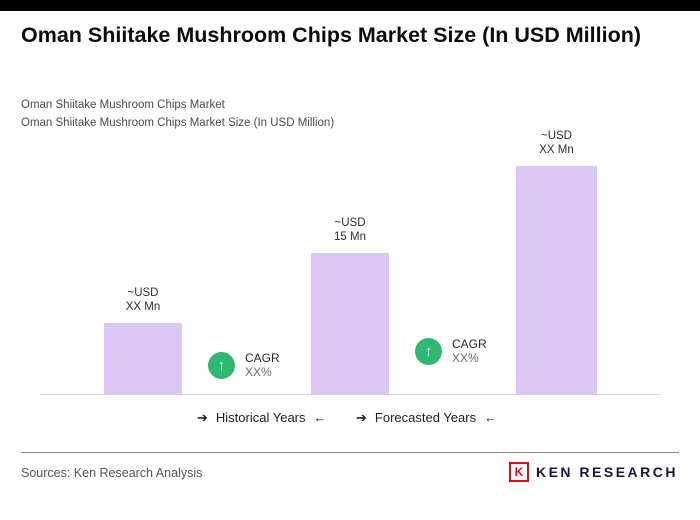 The image size is (700, 520). Describe the element at coordinates (556, 280) in the screenshot. I see `bar-forecast` at that location.